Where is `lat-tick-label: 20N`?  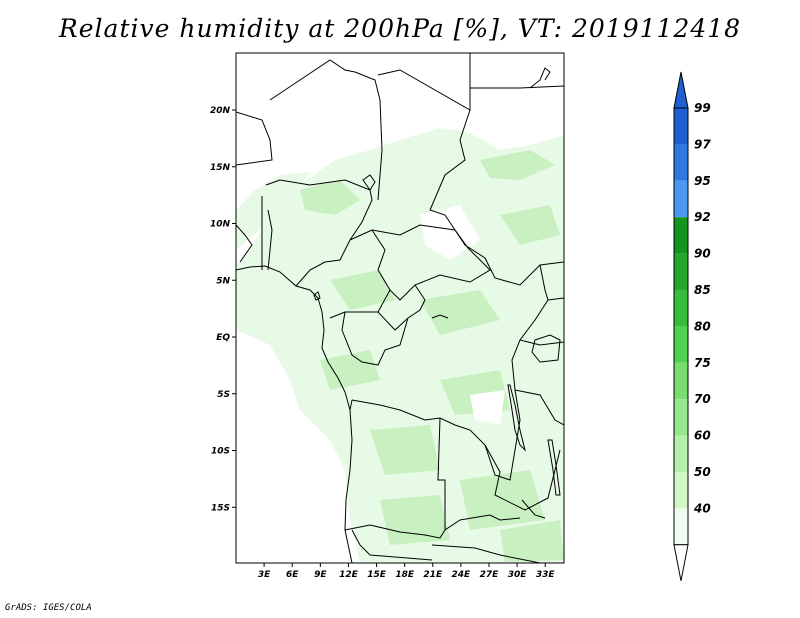
lat-tick-label: 20N is located at coordinates (220, 111).